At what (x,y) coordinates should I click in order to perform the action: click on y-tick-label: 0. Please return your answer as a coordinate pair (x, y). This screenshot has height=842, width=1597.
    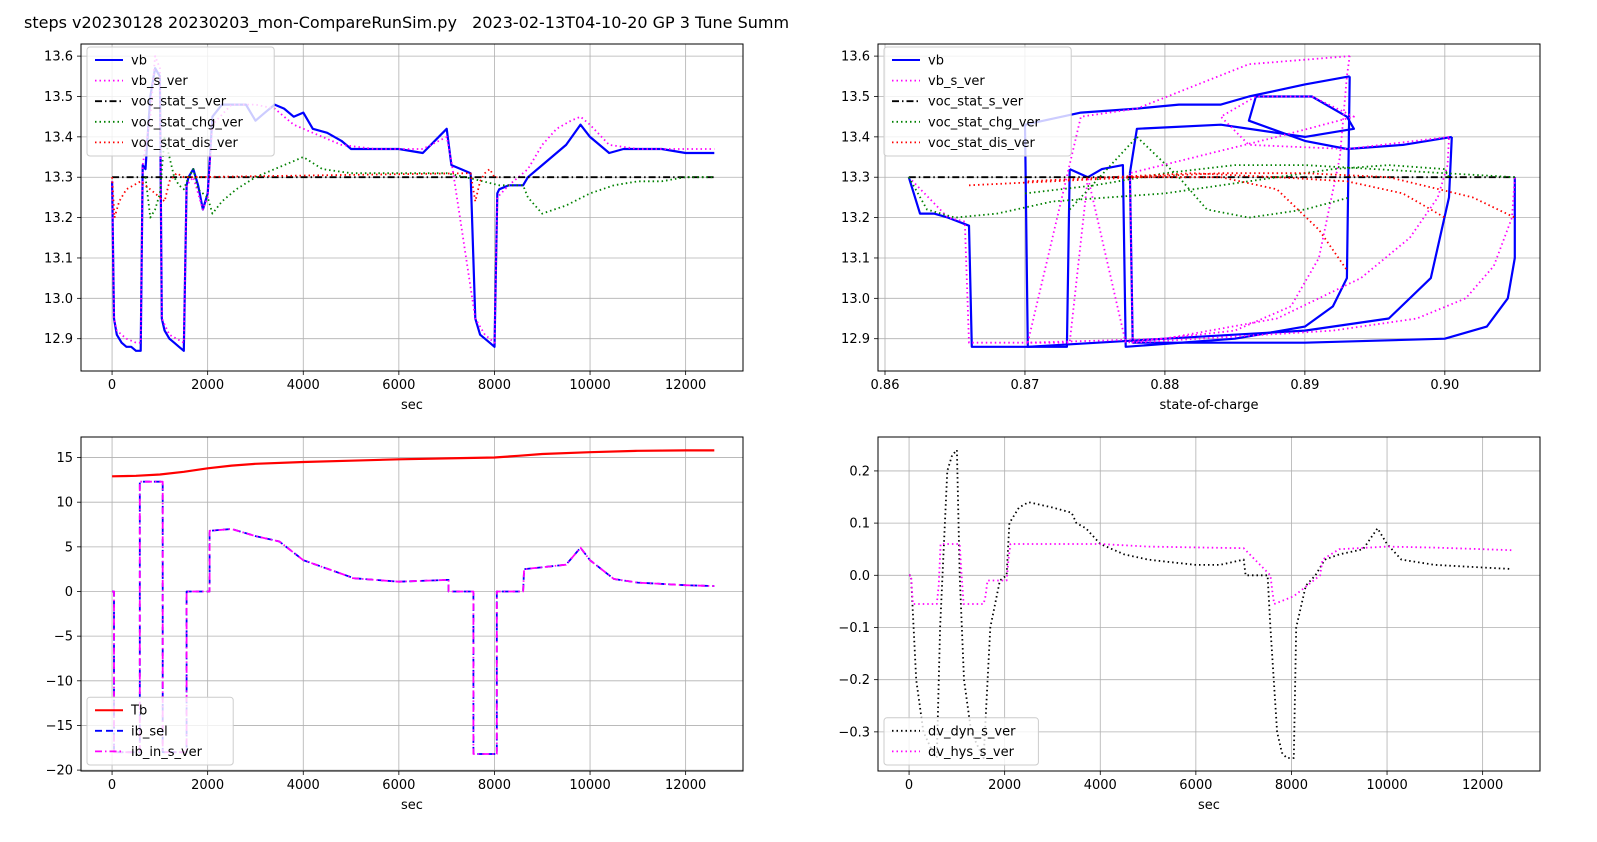
    Looking at the image, I should click on (69, 592).